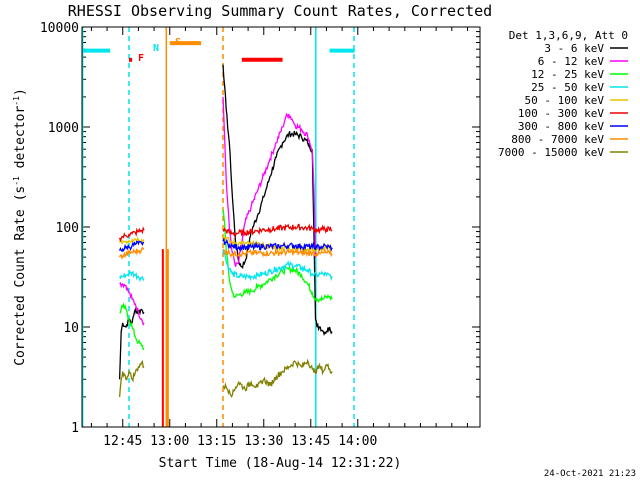  I want to click on legend-label: 12 - 25 keV, so click(567, 74).